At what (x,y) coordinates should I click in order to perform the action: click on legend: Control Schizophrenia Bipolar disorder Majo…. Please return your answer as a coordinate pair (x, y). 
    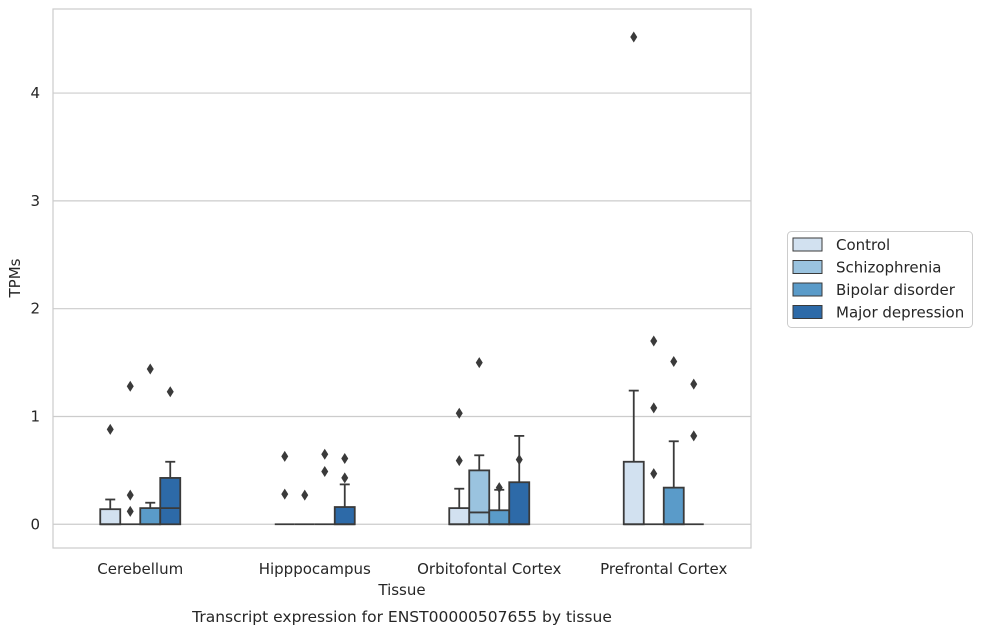
    Looking at the image, I should click on (880, 279).